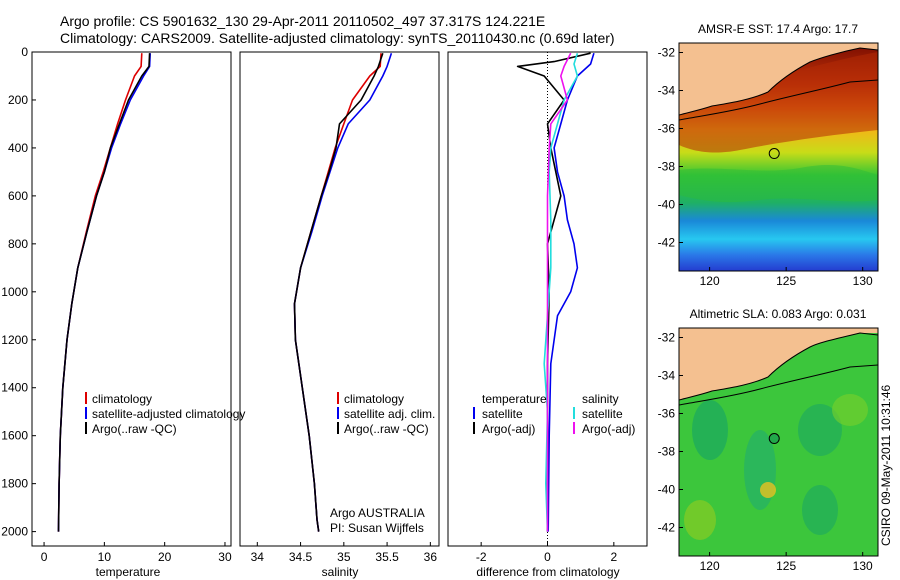 This screenshot has width=900, height=580. What do you see at coordinates (14, 436) in the screenshot?
I see `temperature-ytick-label: 1600` at bounding box center [14, 436].